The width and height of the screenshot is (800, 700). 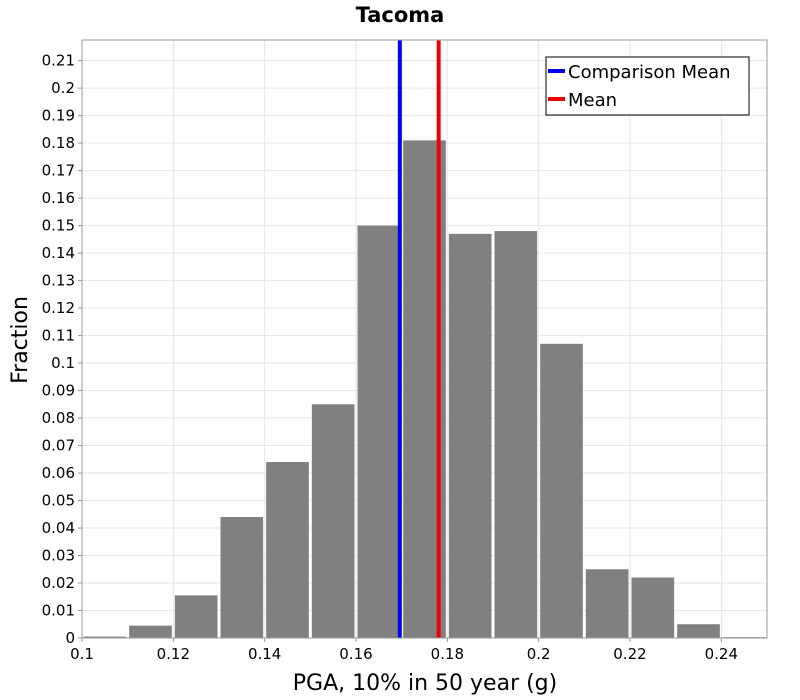 What do you see at coordinates (58, 171) in the screenshot?
I see `y-tick-label-17: 0.17` at bounding box center [58, 171].